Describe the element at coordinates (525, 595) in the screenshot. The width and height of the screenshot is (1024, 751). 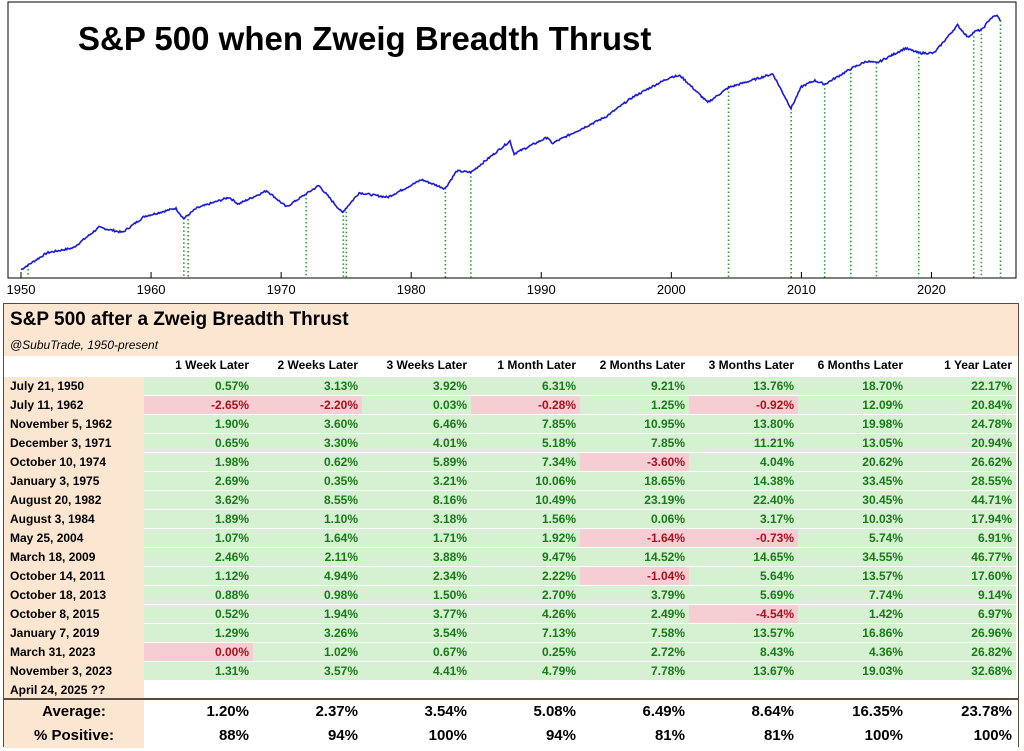
I see `return-cell: 2.70%` at that location.